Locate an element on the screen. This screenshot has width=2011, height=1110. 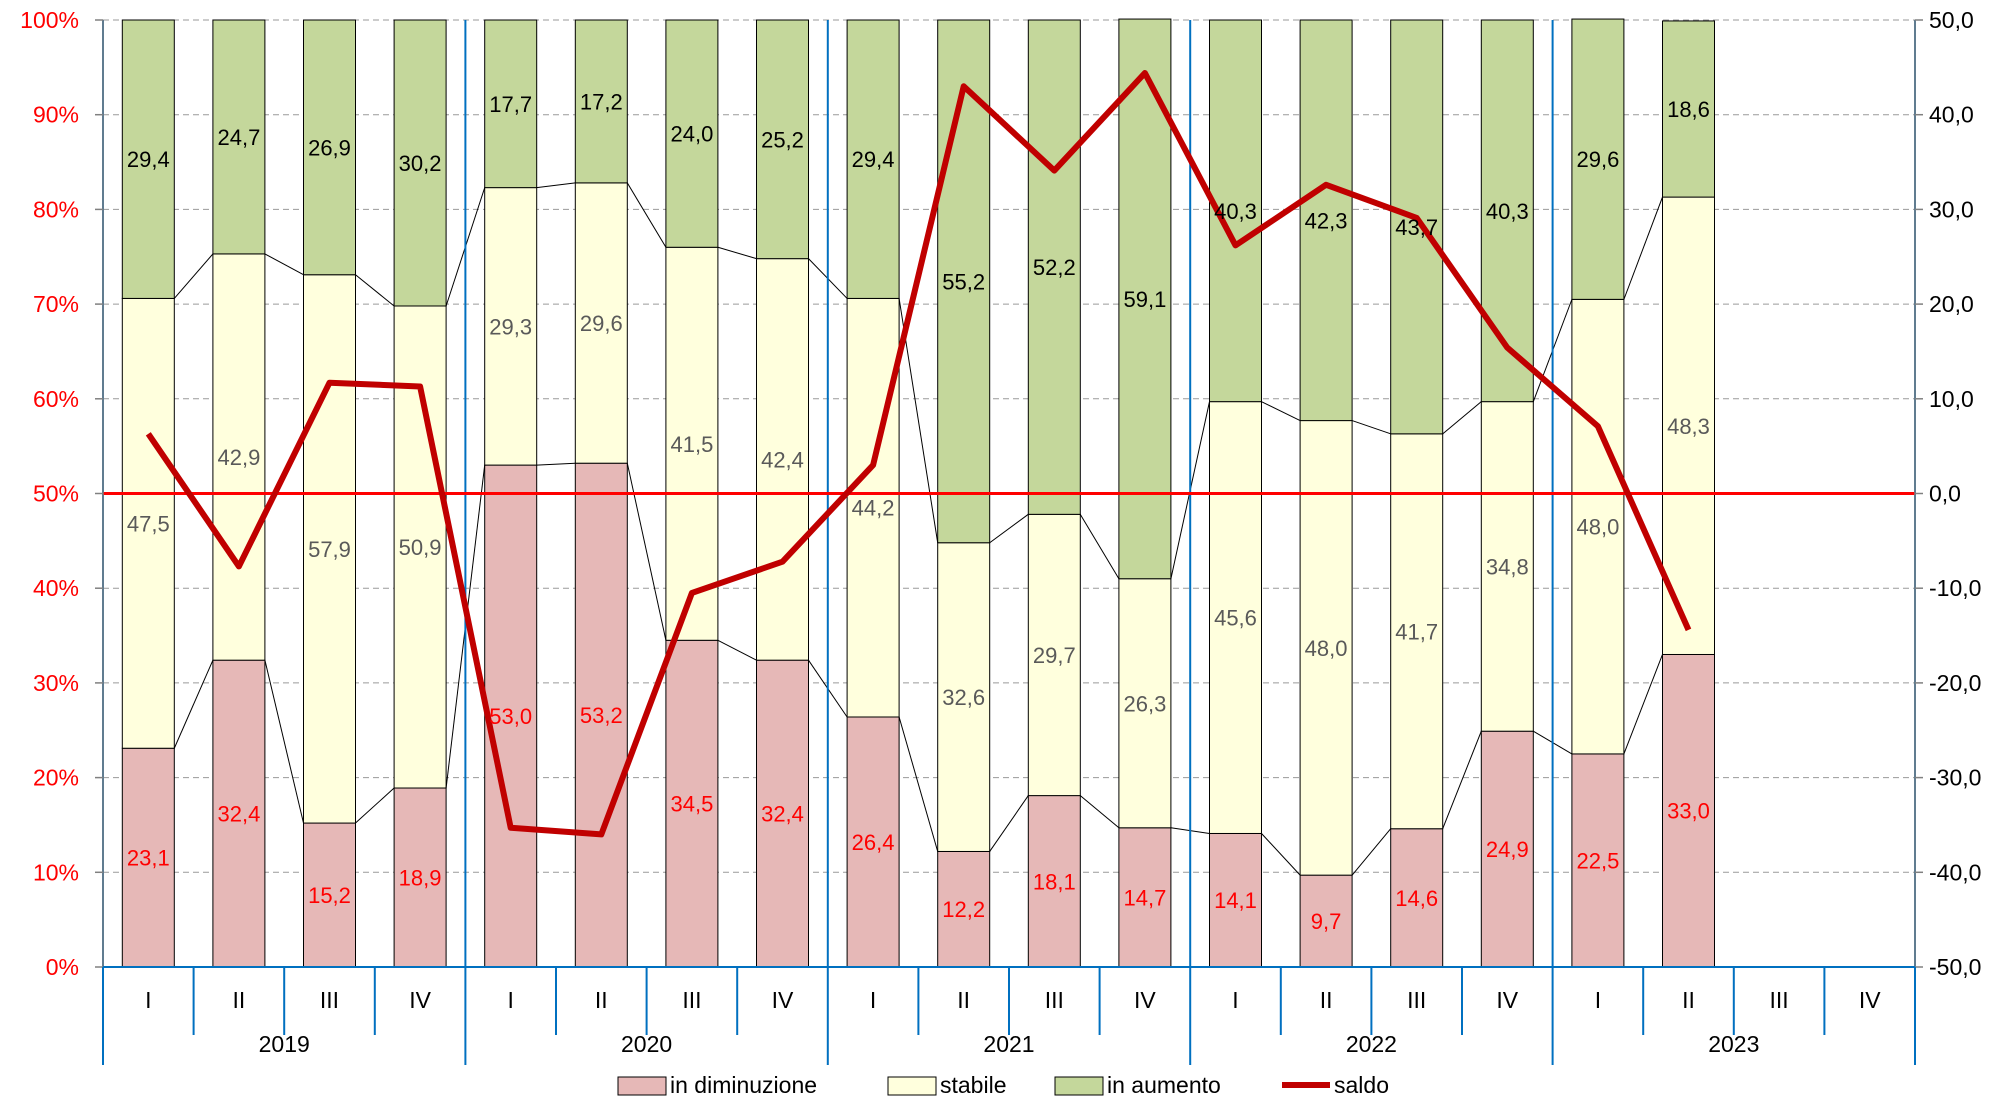
data-label: 29,4 is located at coordinates (148, 159).